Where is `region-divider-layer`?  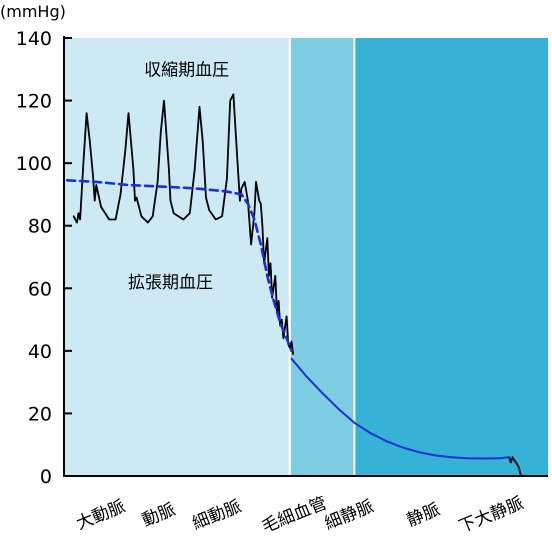
region-divider-layer is located at coordinates (322, 257).